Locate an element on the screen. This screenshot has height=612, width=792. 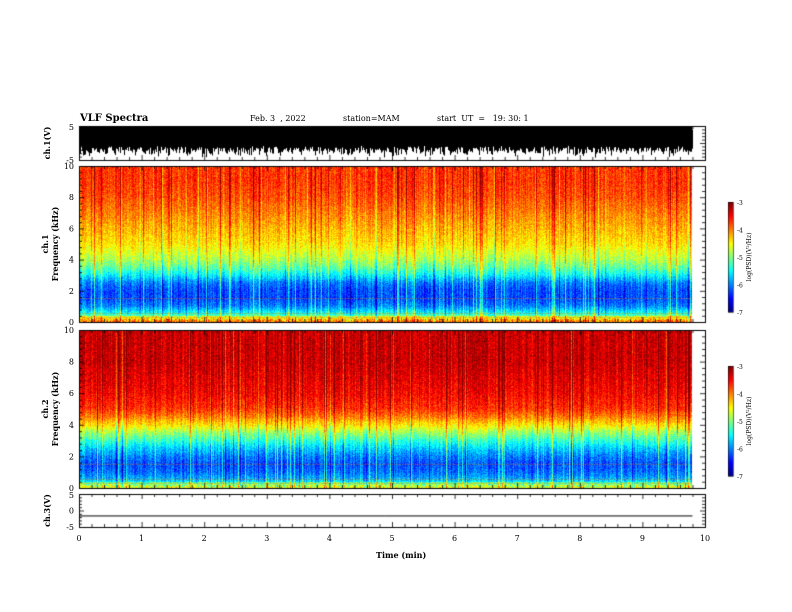
x-tick-label: 1 is located at coordinates (141, 538).